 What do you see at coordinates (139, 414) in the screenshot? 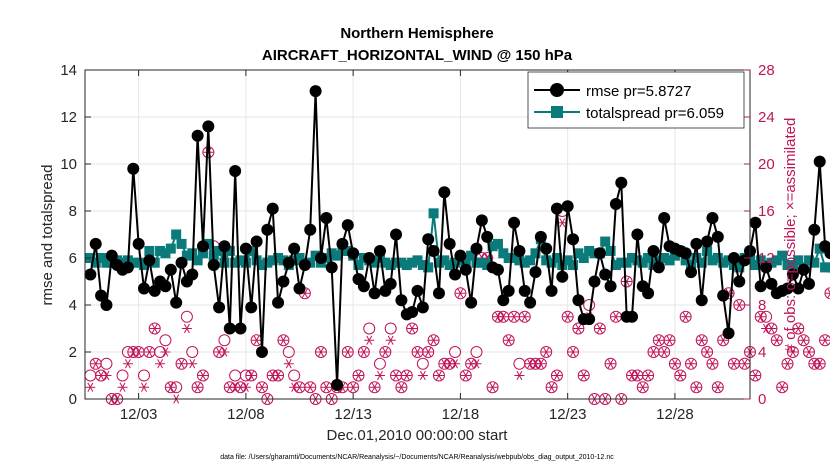
I see `x-tick-label: 12/03` at bounding box center [139, 414].